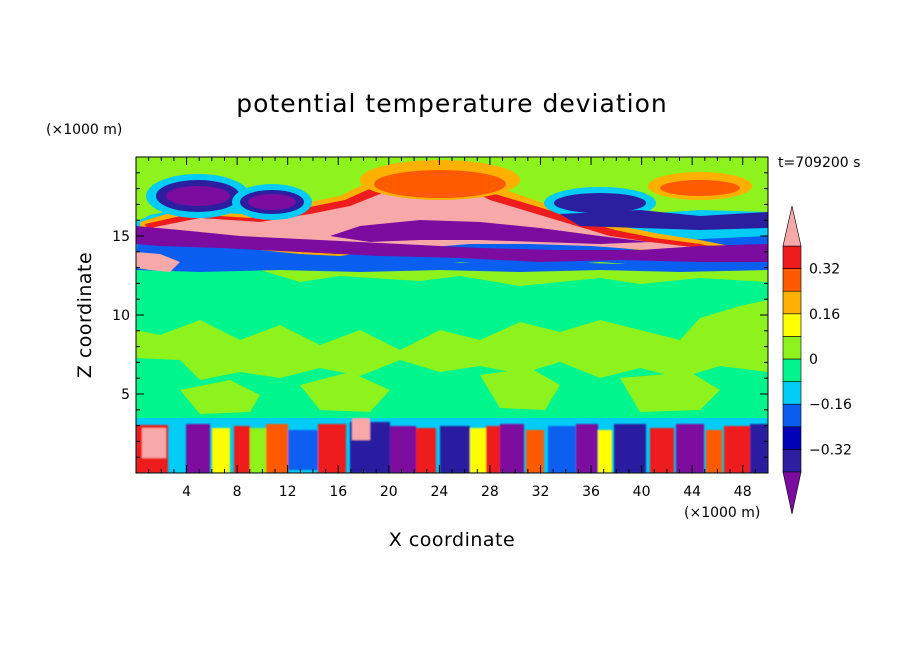 The image size is (904, 654). What do you see at coordinates (692, 492) in the screenshot?
I see `x-tick-label: 44` at bounding box center [692, 492].